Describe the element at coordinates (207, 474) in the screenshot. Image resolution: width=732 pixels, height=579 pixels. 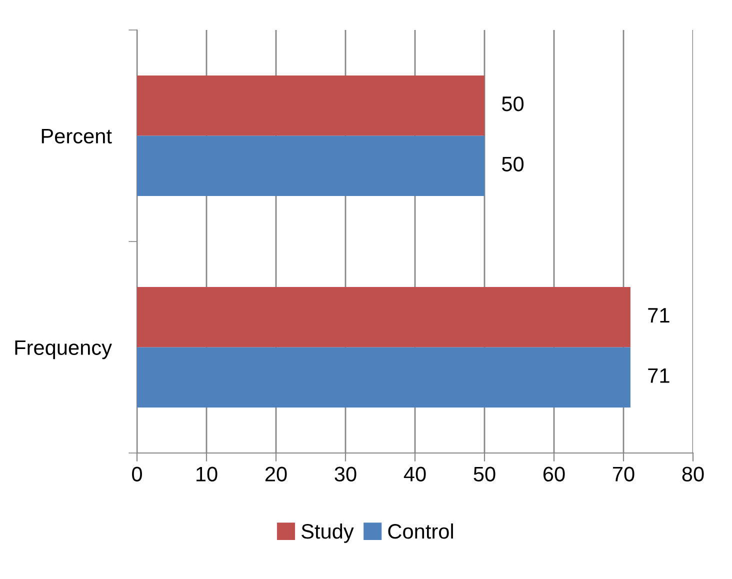
I see `x-tick-label: 10` at that location.